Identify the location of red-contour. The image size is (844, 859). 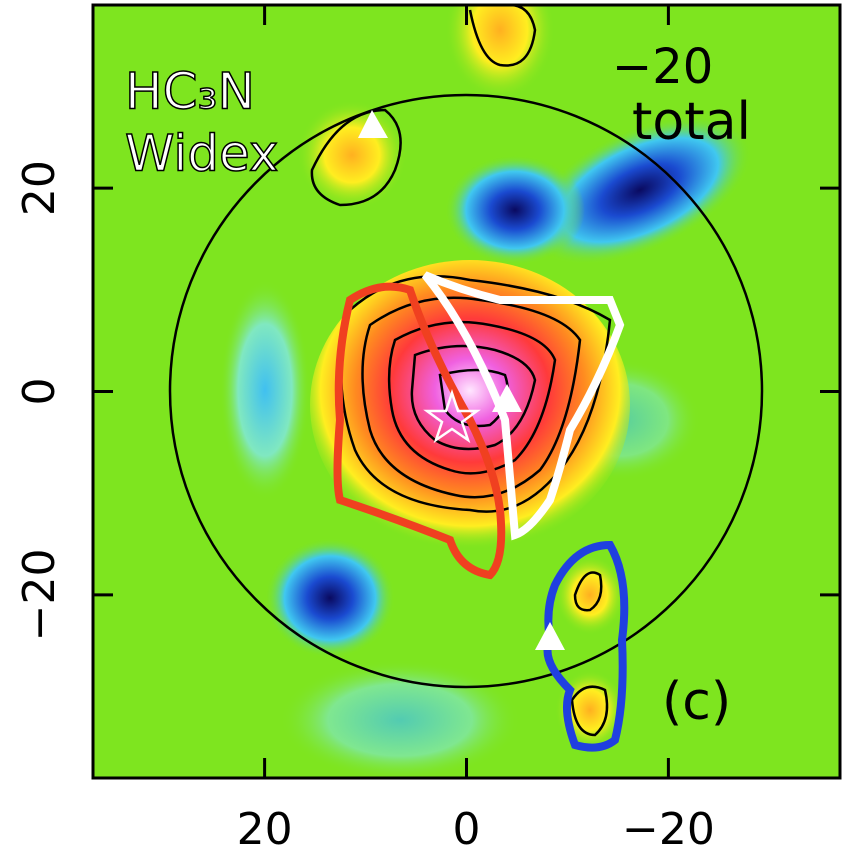
(419, 431).